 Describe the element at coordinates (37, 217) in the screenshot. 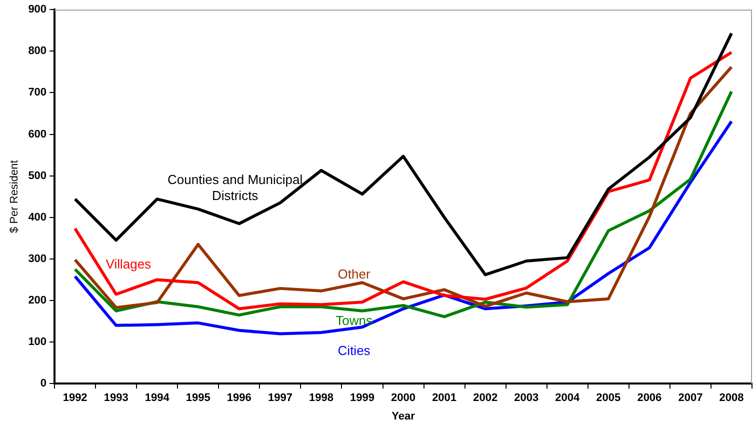

I see `y-tick-label: 400` at that location.